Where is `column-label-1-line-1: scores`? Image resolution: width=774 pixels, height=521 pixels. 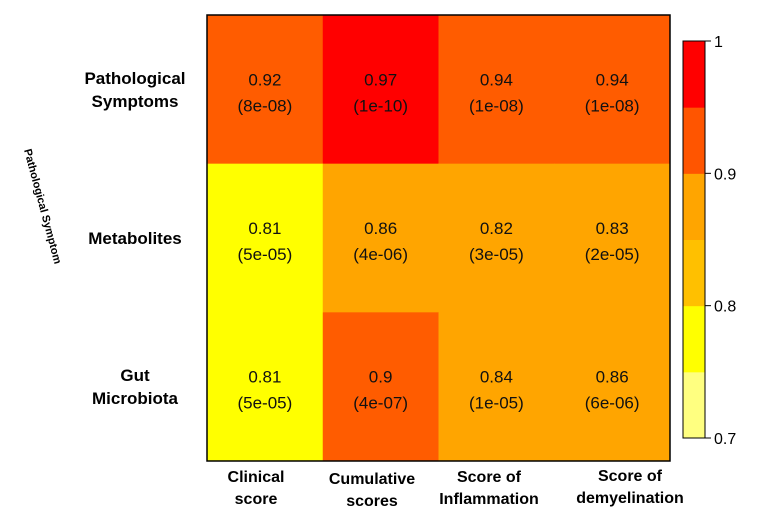
column-label-1-line-1: scores is located at coordinates (372, 501).